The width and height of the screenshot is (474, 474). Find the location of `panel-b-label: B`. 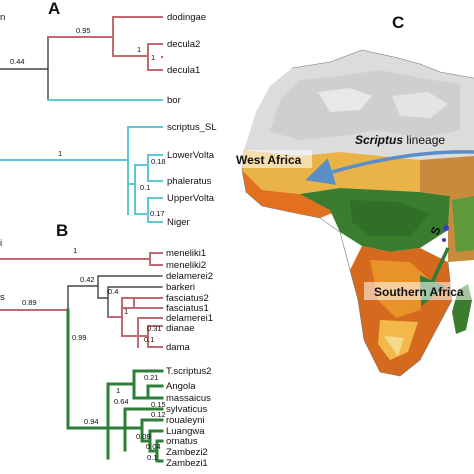

panel-b-label: B is located at coordinates (62, 230).